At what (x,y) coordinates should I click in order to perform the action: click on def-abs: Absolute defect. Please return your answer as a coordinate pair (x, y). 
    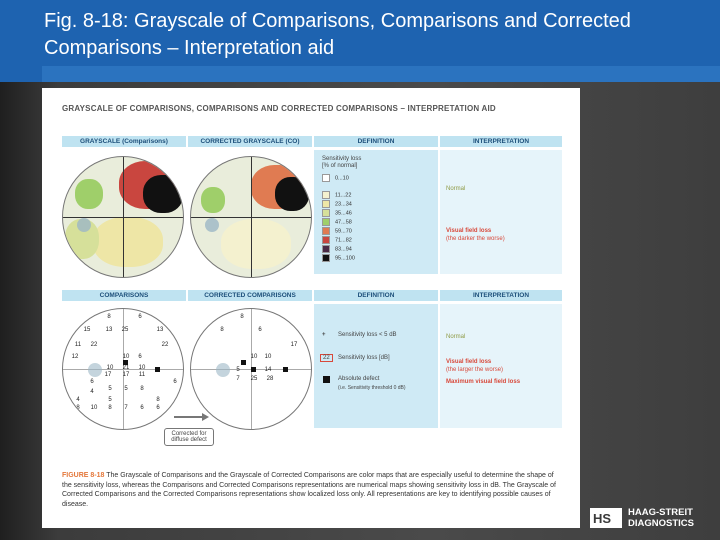
    Looking at the image, I should click on (359, 379).